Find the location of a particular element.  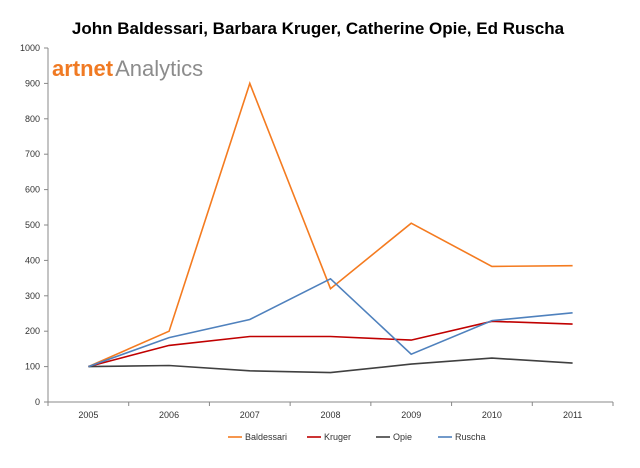

y-tick-label: 700 is located at coordinates (32, 154).